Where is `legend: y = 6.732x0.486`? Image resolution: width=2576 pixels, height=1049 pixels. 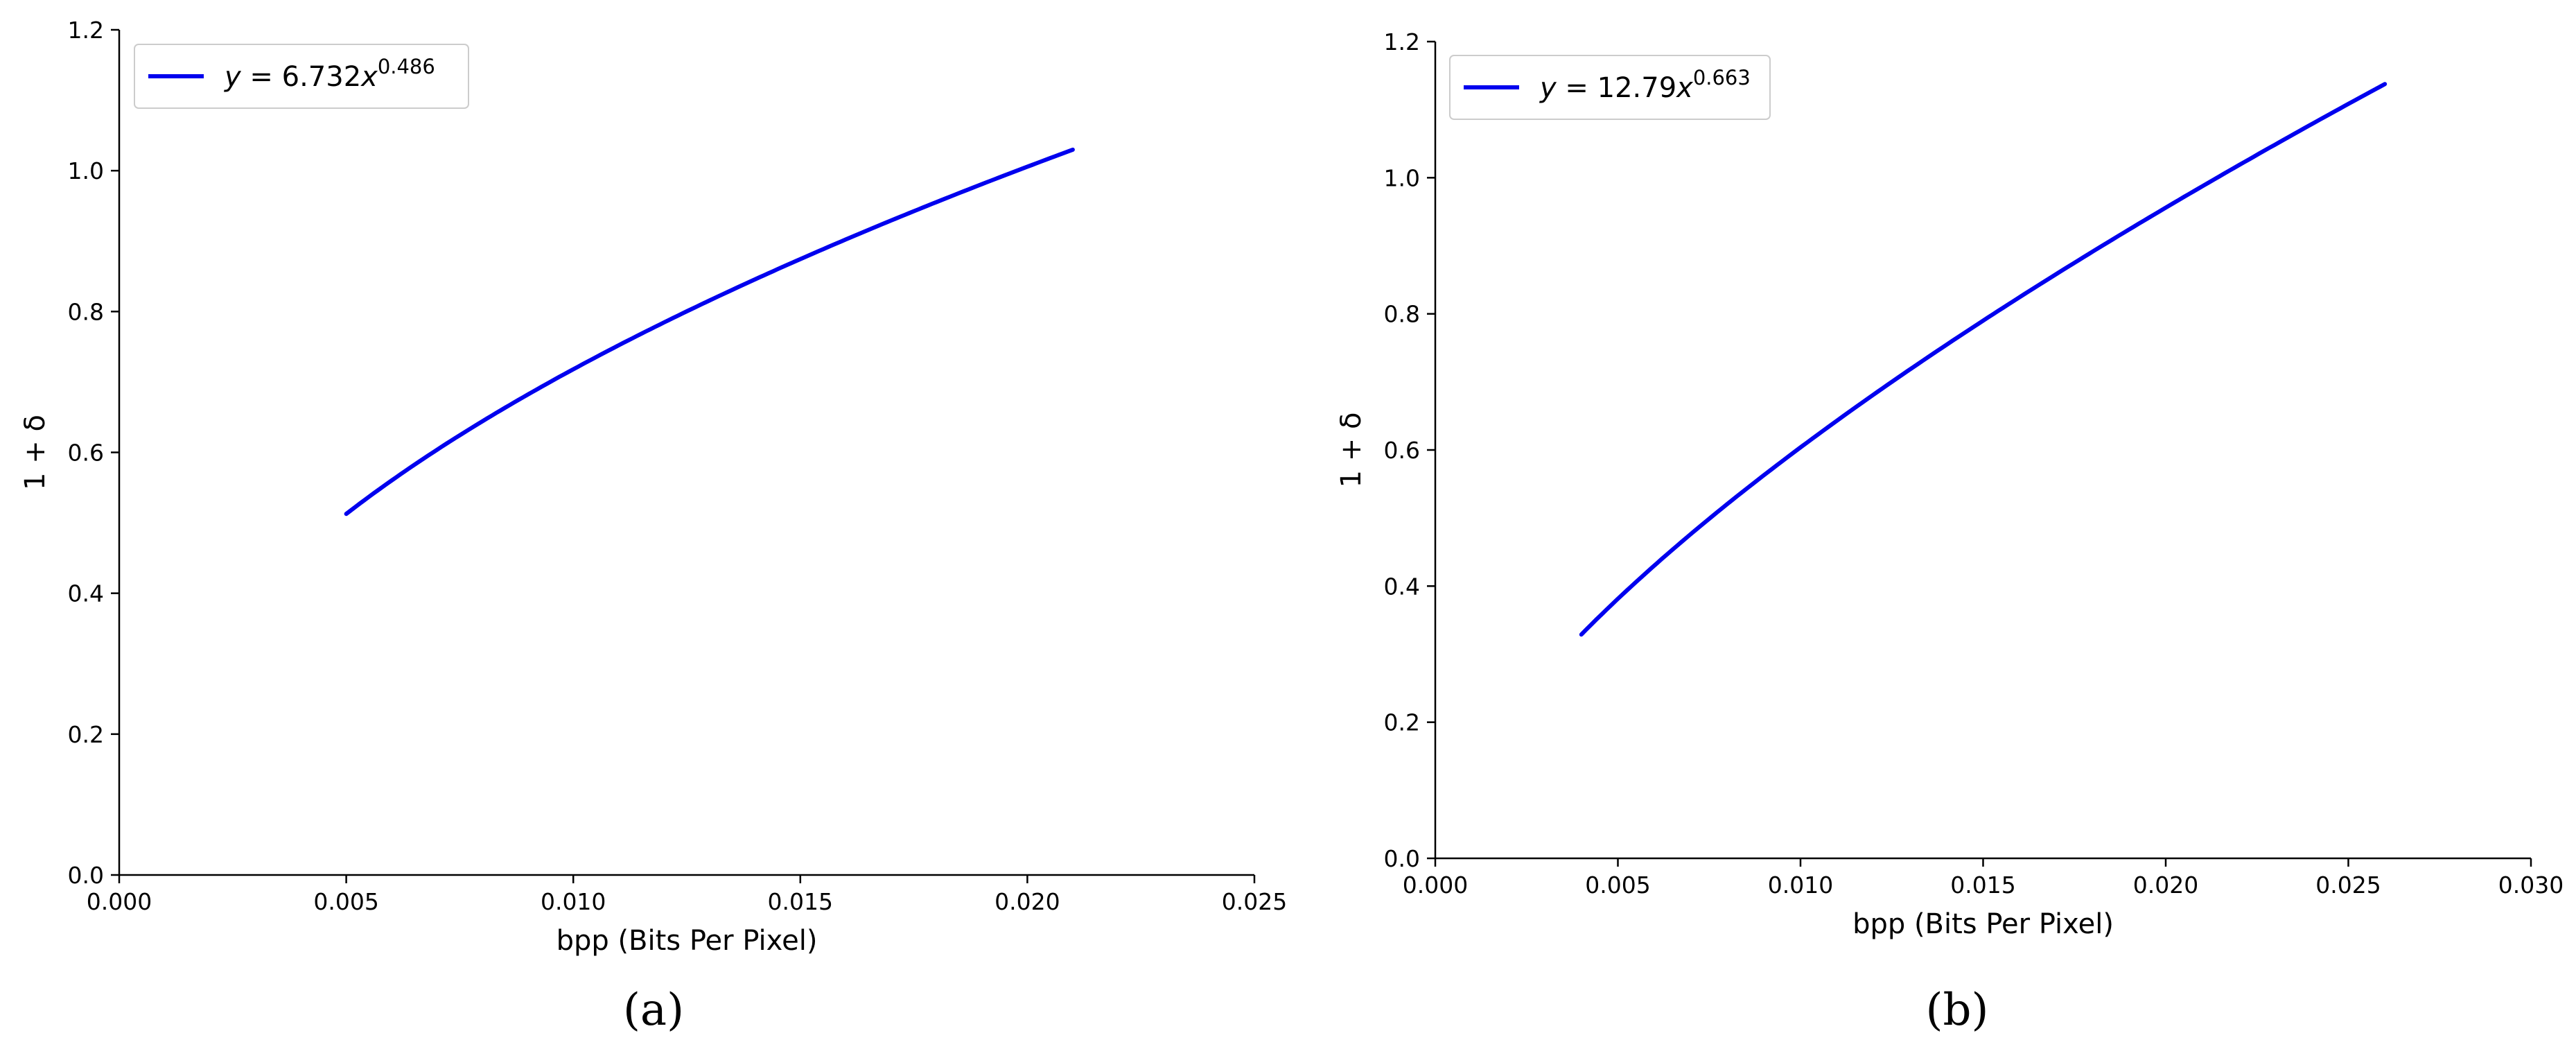
legend: y = 6.732x0.486 is located at coordinates (301, 76).